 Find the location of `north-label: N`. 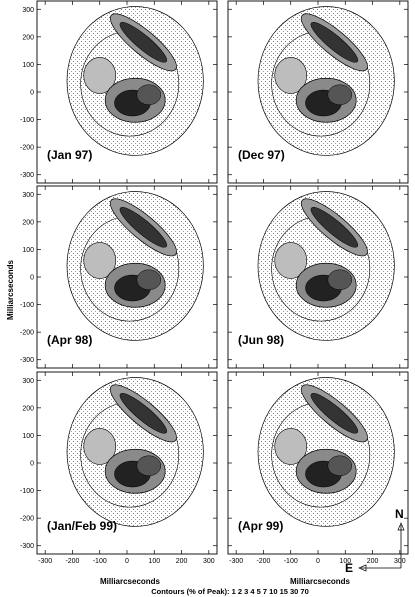

north-label: N is located at coordinates (399, 514).